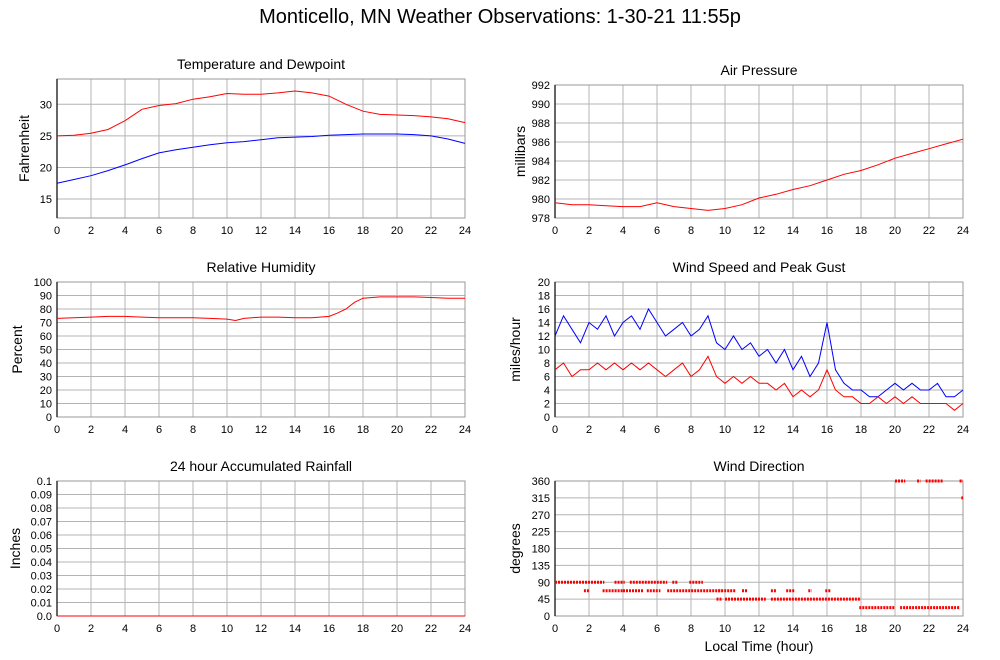 The width and height of the screenshot is (1000, 660). Describe the element at coordinates (41, 523) in the screenshot. I see `y-tick-label: 0.07` at that location.